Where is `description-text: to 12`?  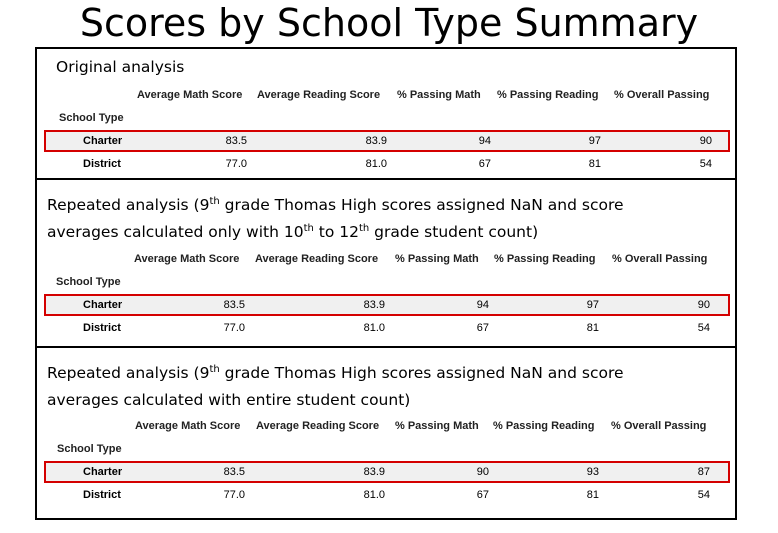 description-text: to 12 is located at coordinates (336, 232).